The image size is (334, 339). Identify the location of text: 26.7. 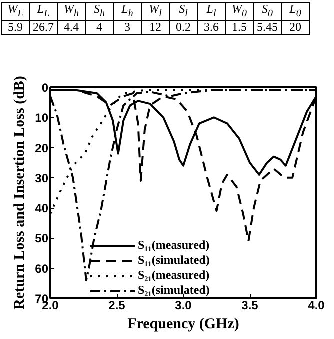
(44, 27).